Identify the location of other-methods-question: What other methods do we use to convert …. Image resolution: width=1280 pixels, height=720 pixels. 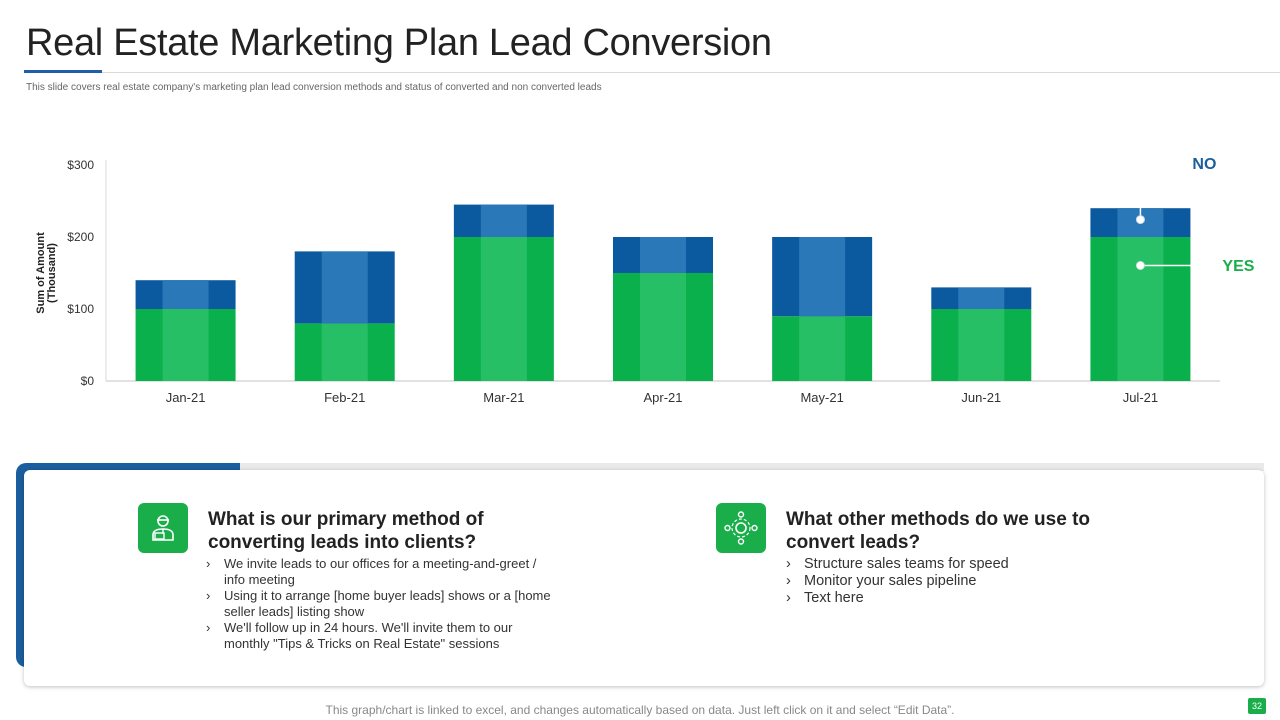
(938, 531).